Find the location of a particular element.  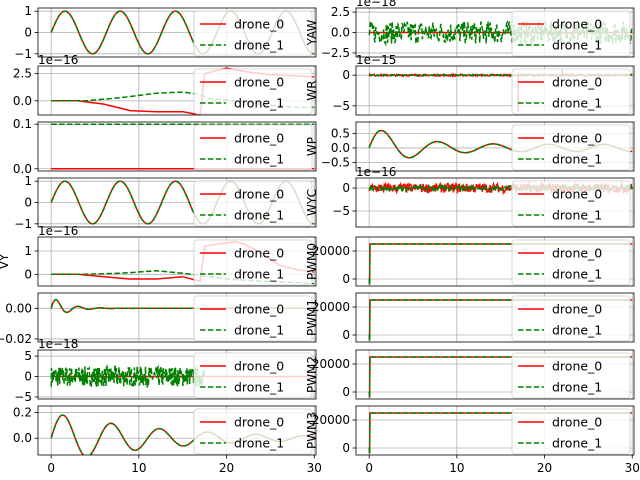

subplot-10: 0 −5 drone_0 drone_1 1e−15 WR is located at coordinates (470, 84).